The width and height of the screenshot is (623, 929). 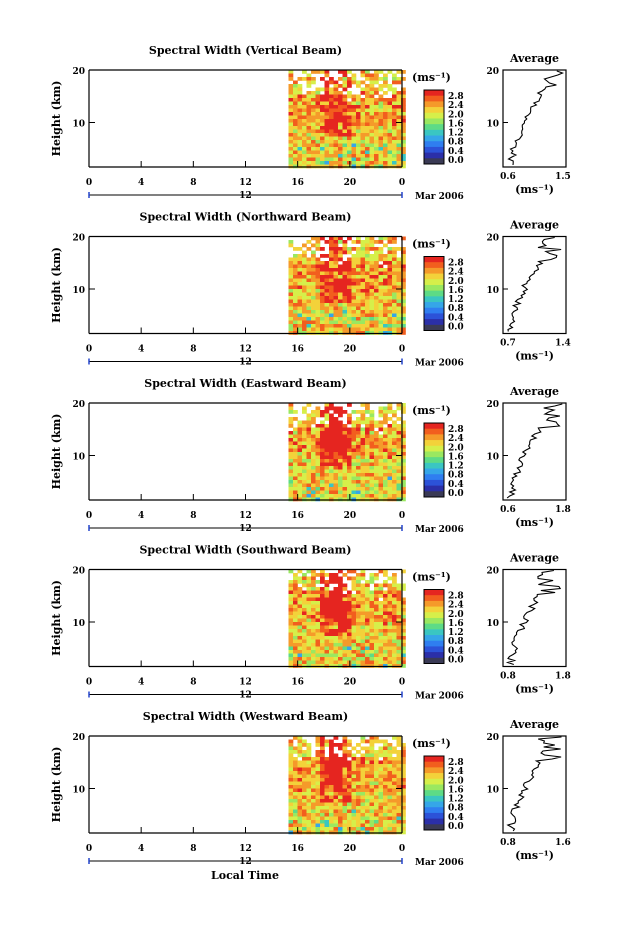 I want to click on colorbar-swatch, so click(x=434, y=764).